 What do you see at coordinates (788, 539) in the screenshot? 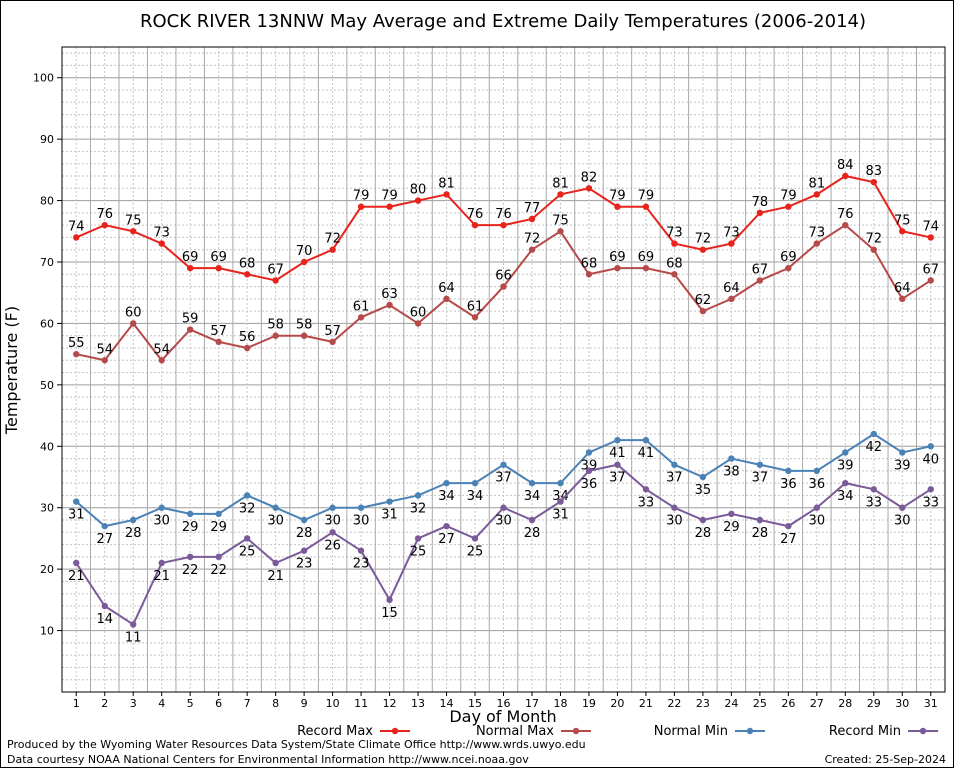
I see `record-min-data-label: 27` at bounding box center [788, 539].